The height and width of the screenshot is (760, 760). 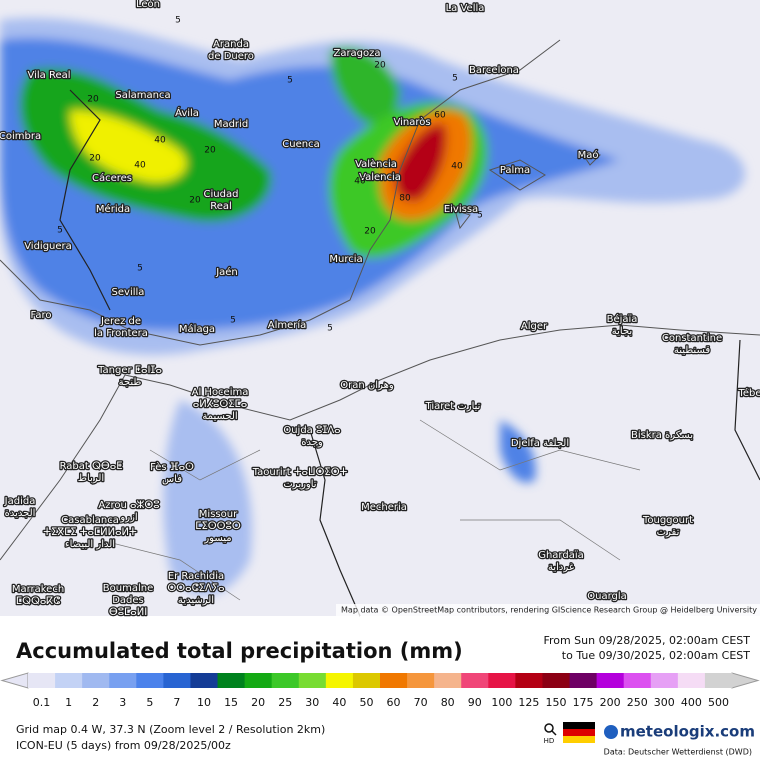 What do you see at coordinates (148, 5) in the screenshot?
I see `city-label: León` at bounding box center [148, 5].